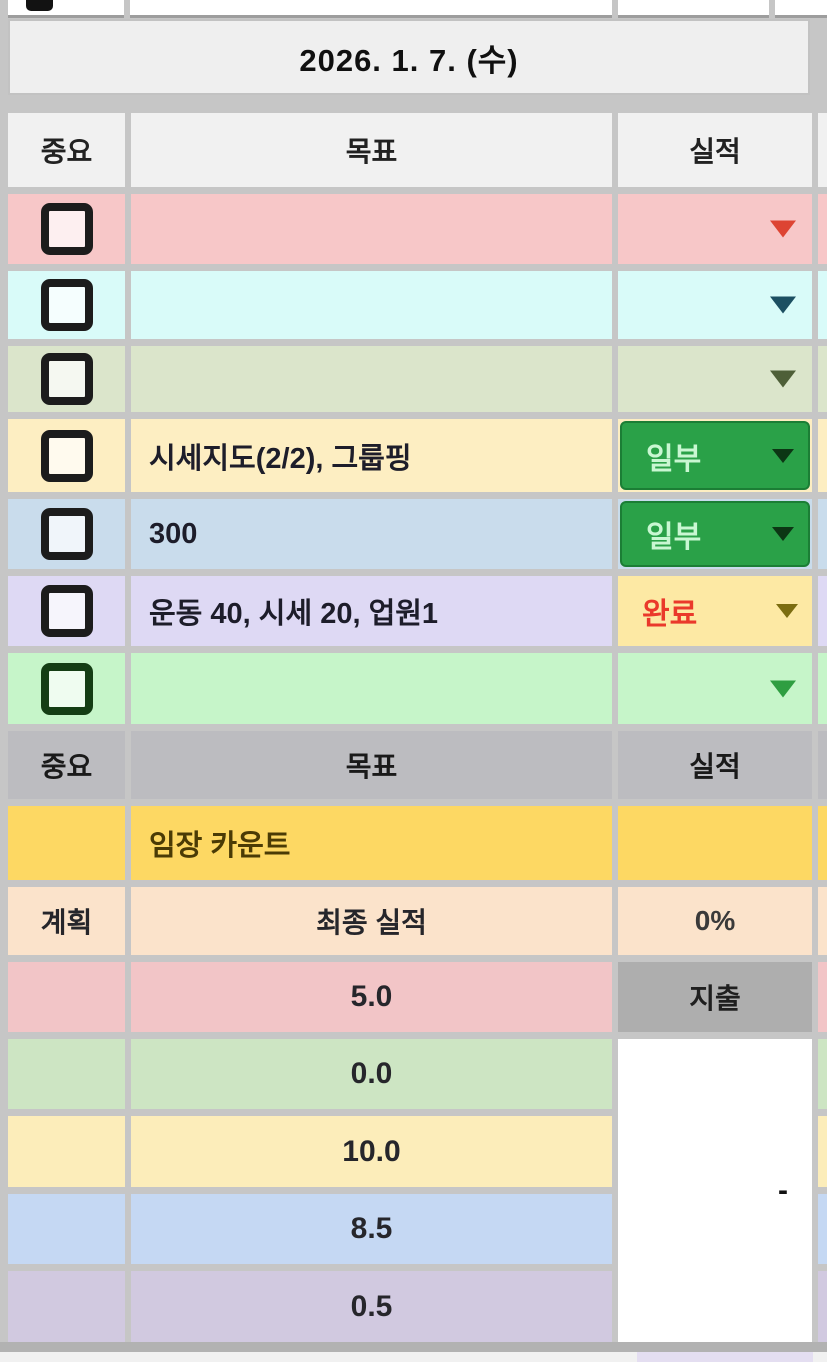 The image size is (827, 1362). I want to click on value-cell: 0.0, so click(371, 1074).